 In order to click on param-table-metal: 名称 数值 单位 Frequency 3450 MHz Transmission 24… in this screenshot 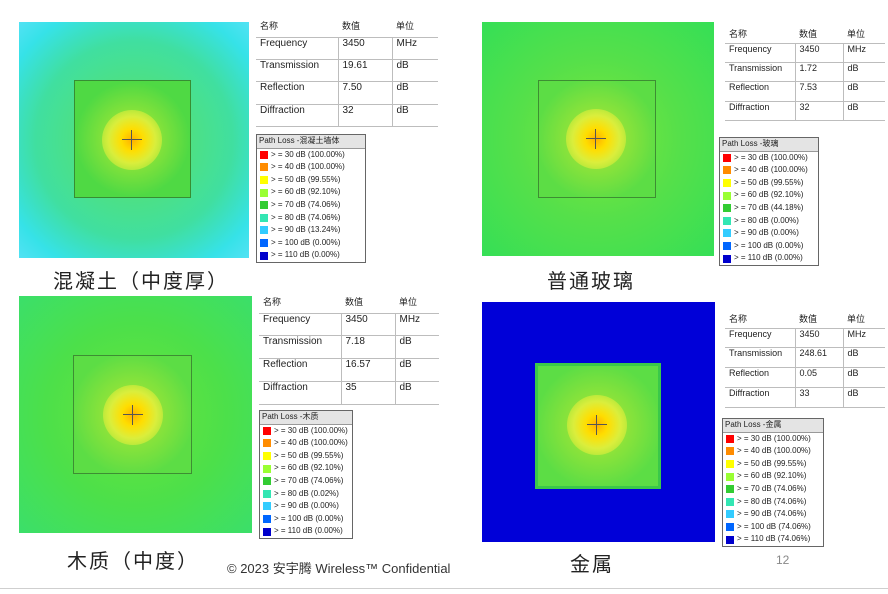, I will do `click(805, 360)`.